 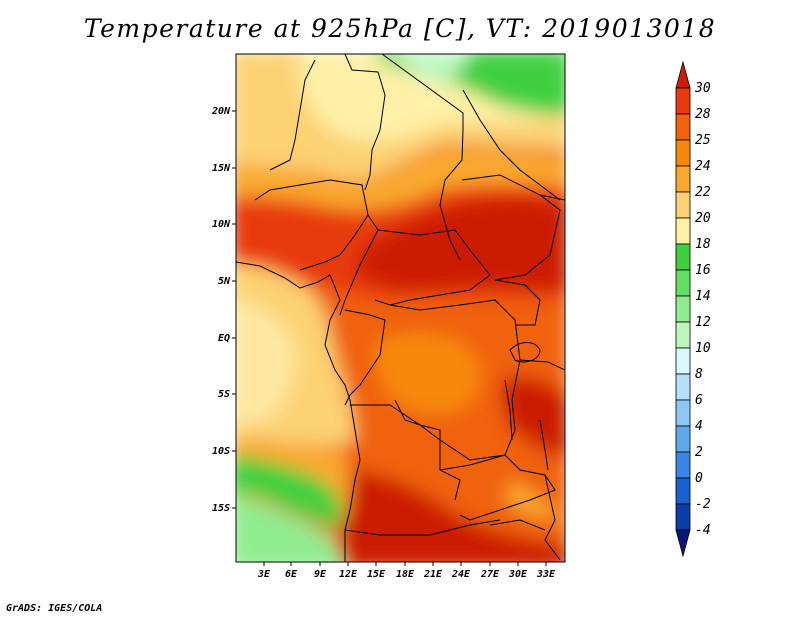 I want to click on field-east-gold, so click(x=532, y=500).